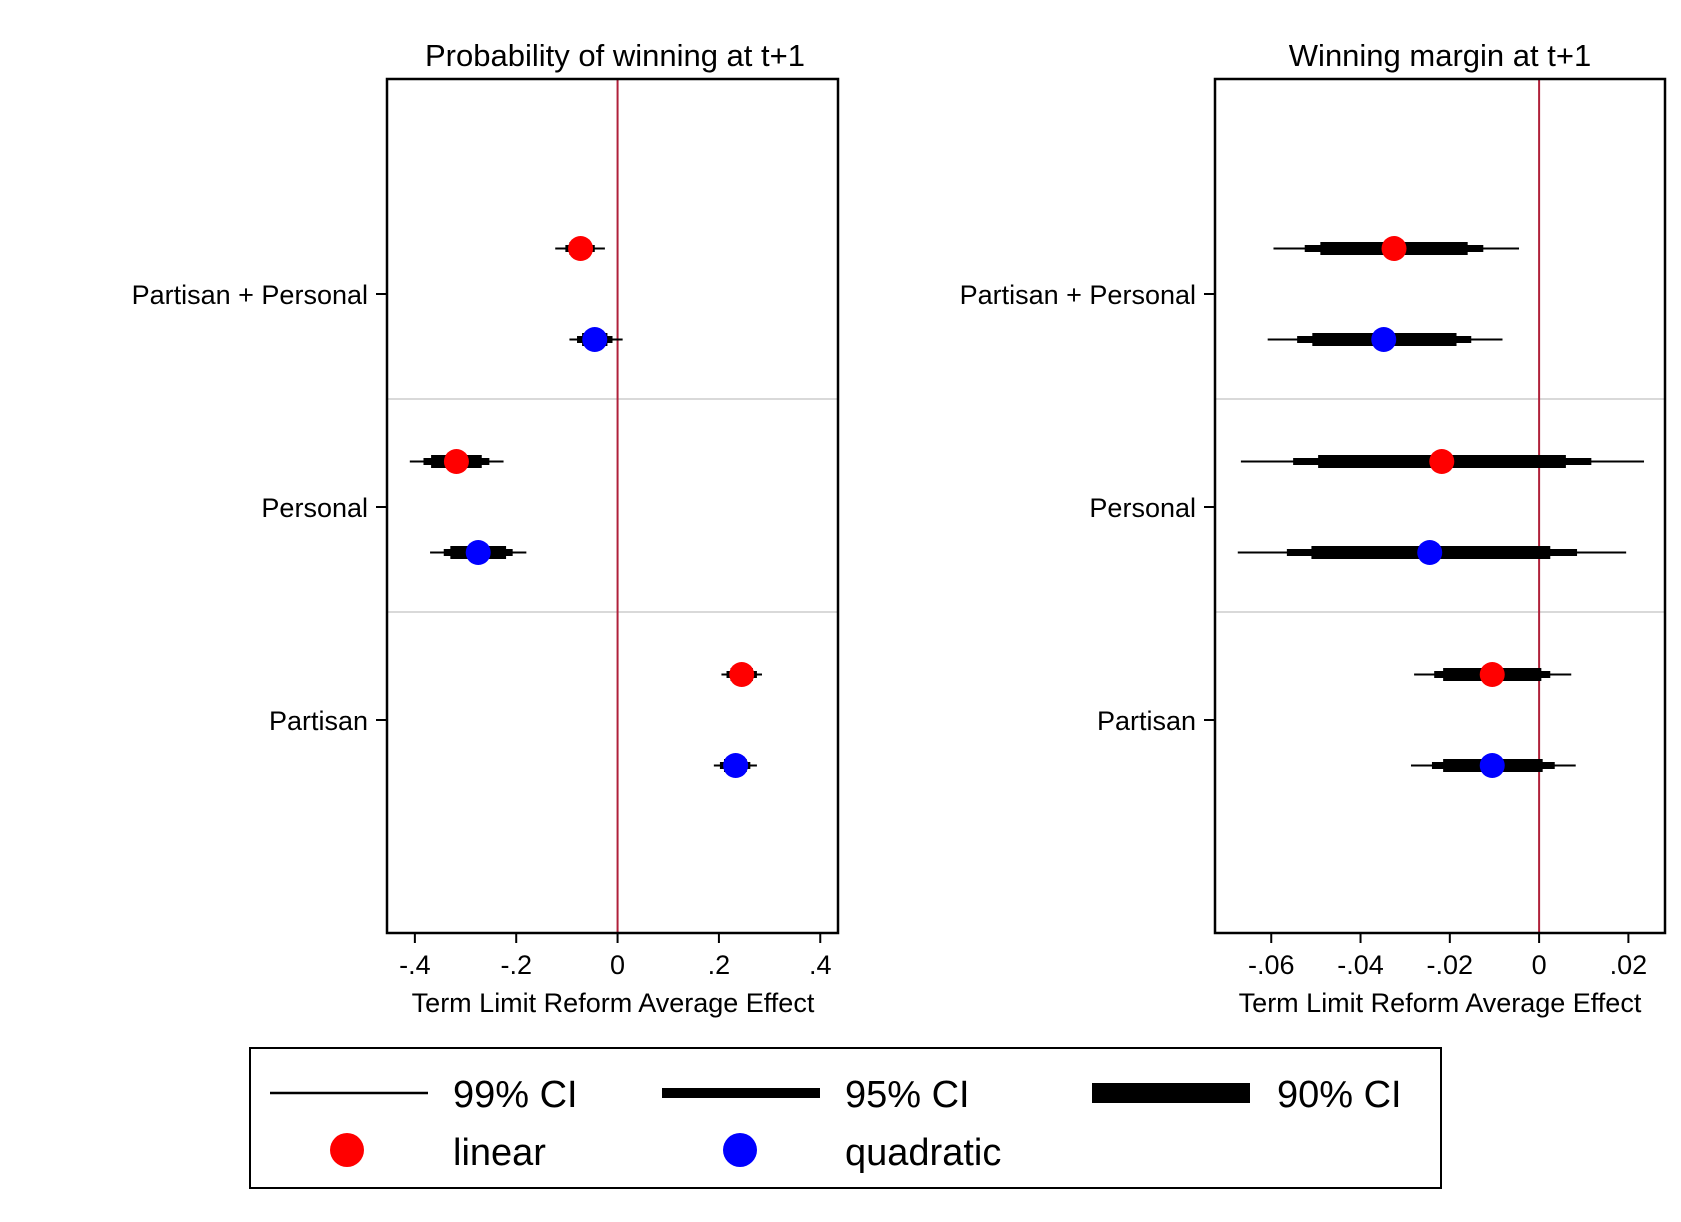 This screenshot has height=1222, width=1681. I want to click on legend: 99% CI 95% CI 90% CI linear quadratic, so click(845, 1118).